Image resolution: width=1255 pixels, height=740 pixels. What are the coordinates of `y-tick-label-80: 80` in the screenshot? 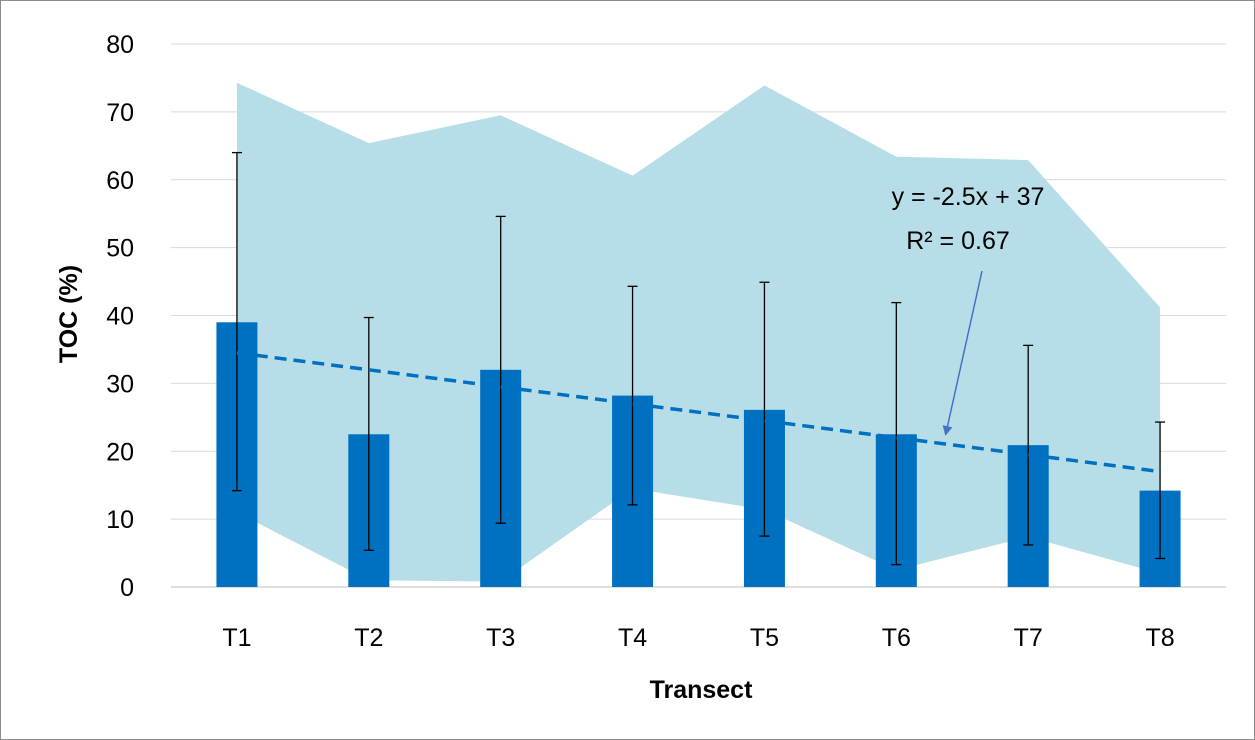 It's located at (120, 45).